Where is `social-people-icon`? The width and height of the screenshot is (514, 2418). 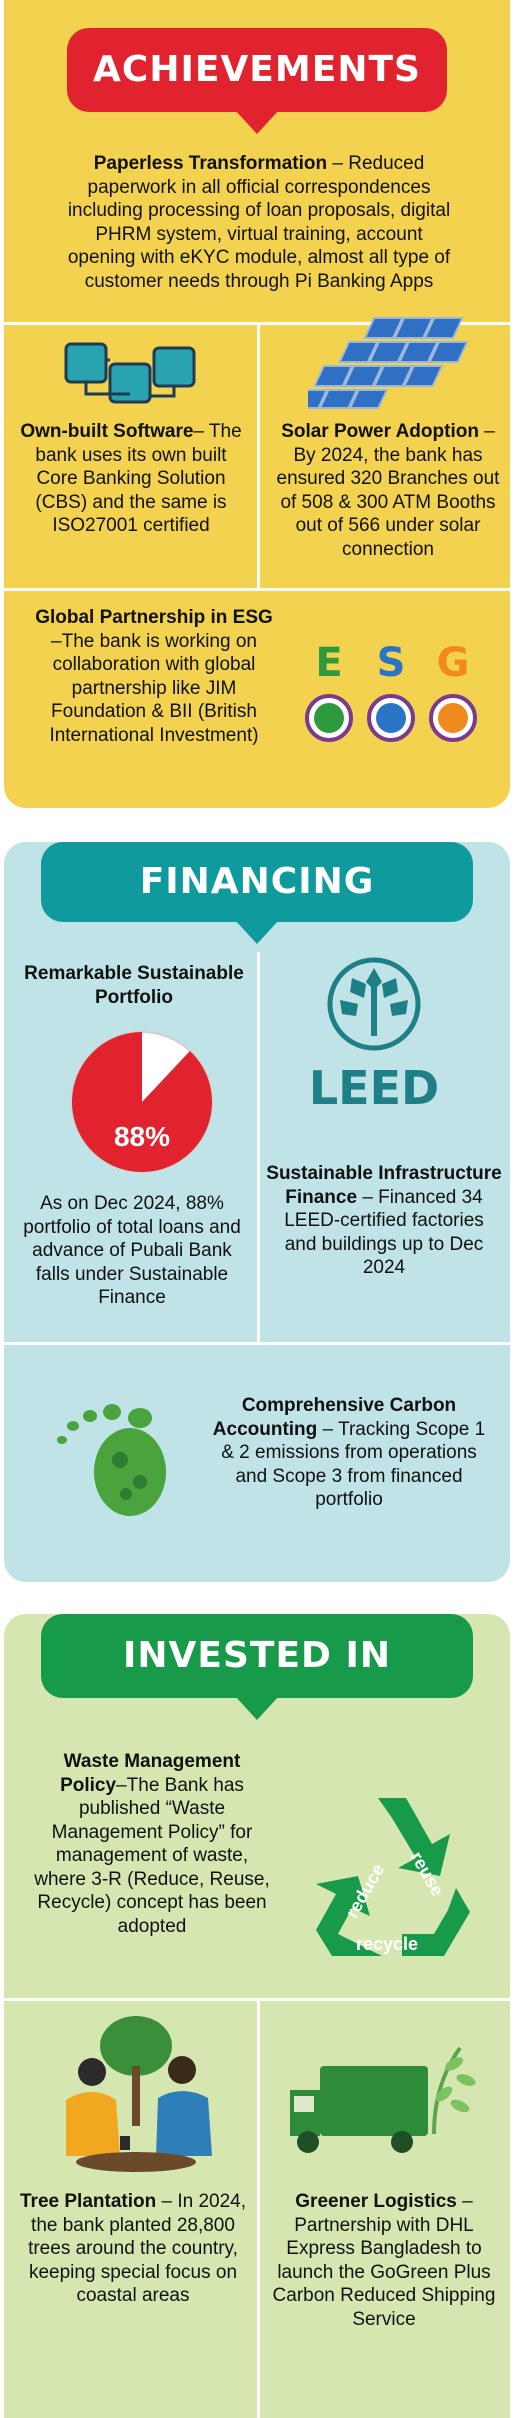
social-people-icon is located at coordinates (391, 718).